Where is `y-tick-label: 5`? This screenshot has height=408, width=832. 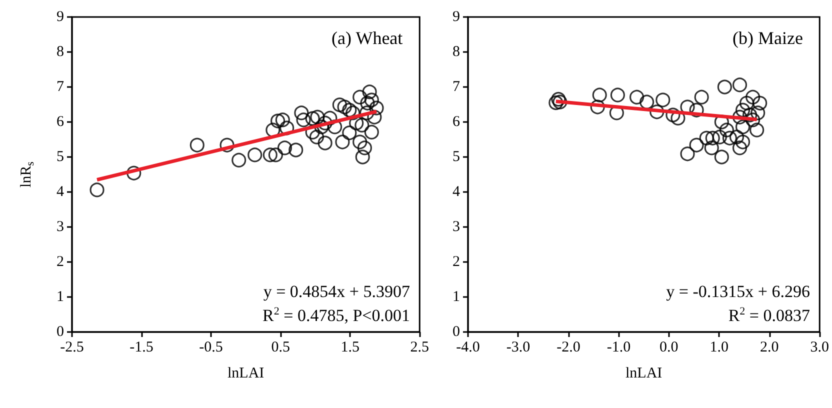
y-tick-label: 5 is located at coordinates (60, 157).